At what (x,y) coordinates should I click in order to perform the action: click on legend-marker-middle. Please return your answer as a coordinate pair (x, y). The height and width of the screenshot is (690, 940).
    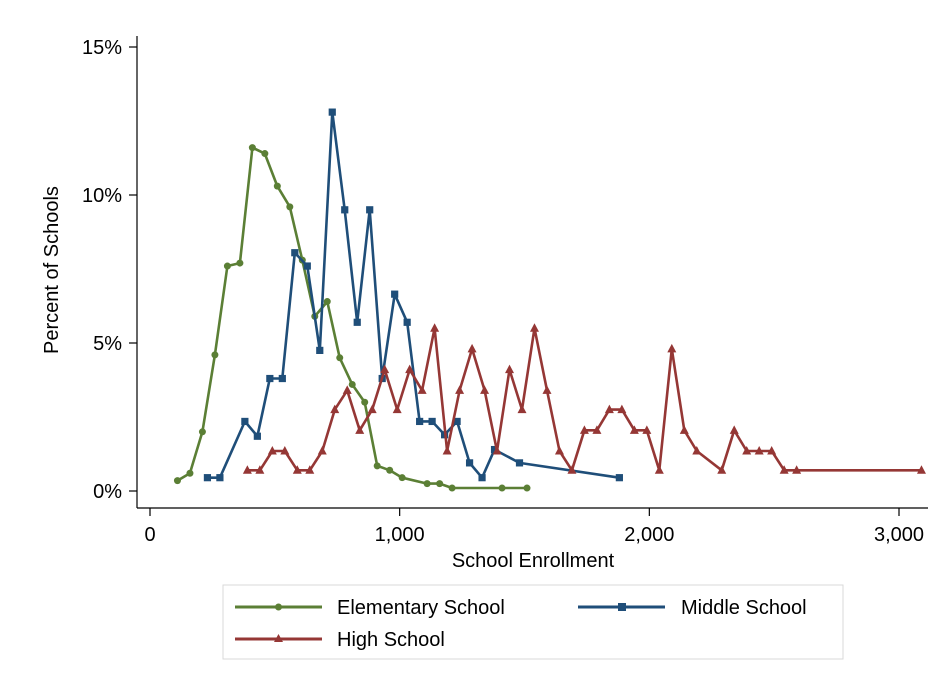
    Looking at the image, I should click on (622, 607).